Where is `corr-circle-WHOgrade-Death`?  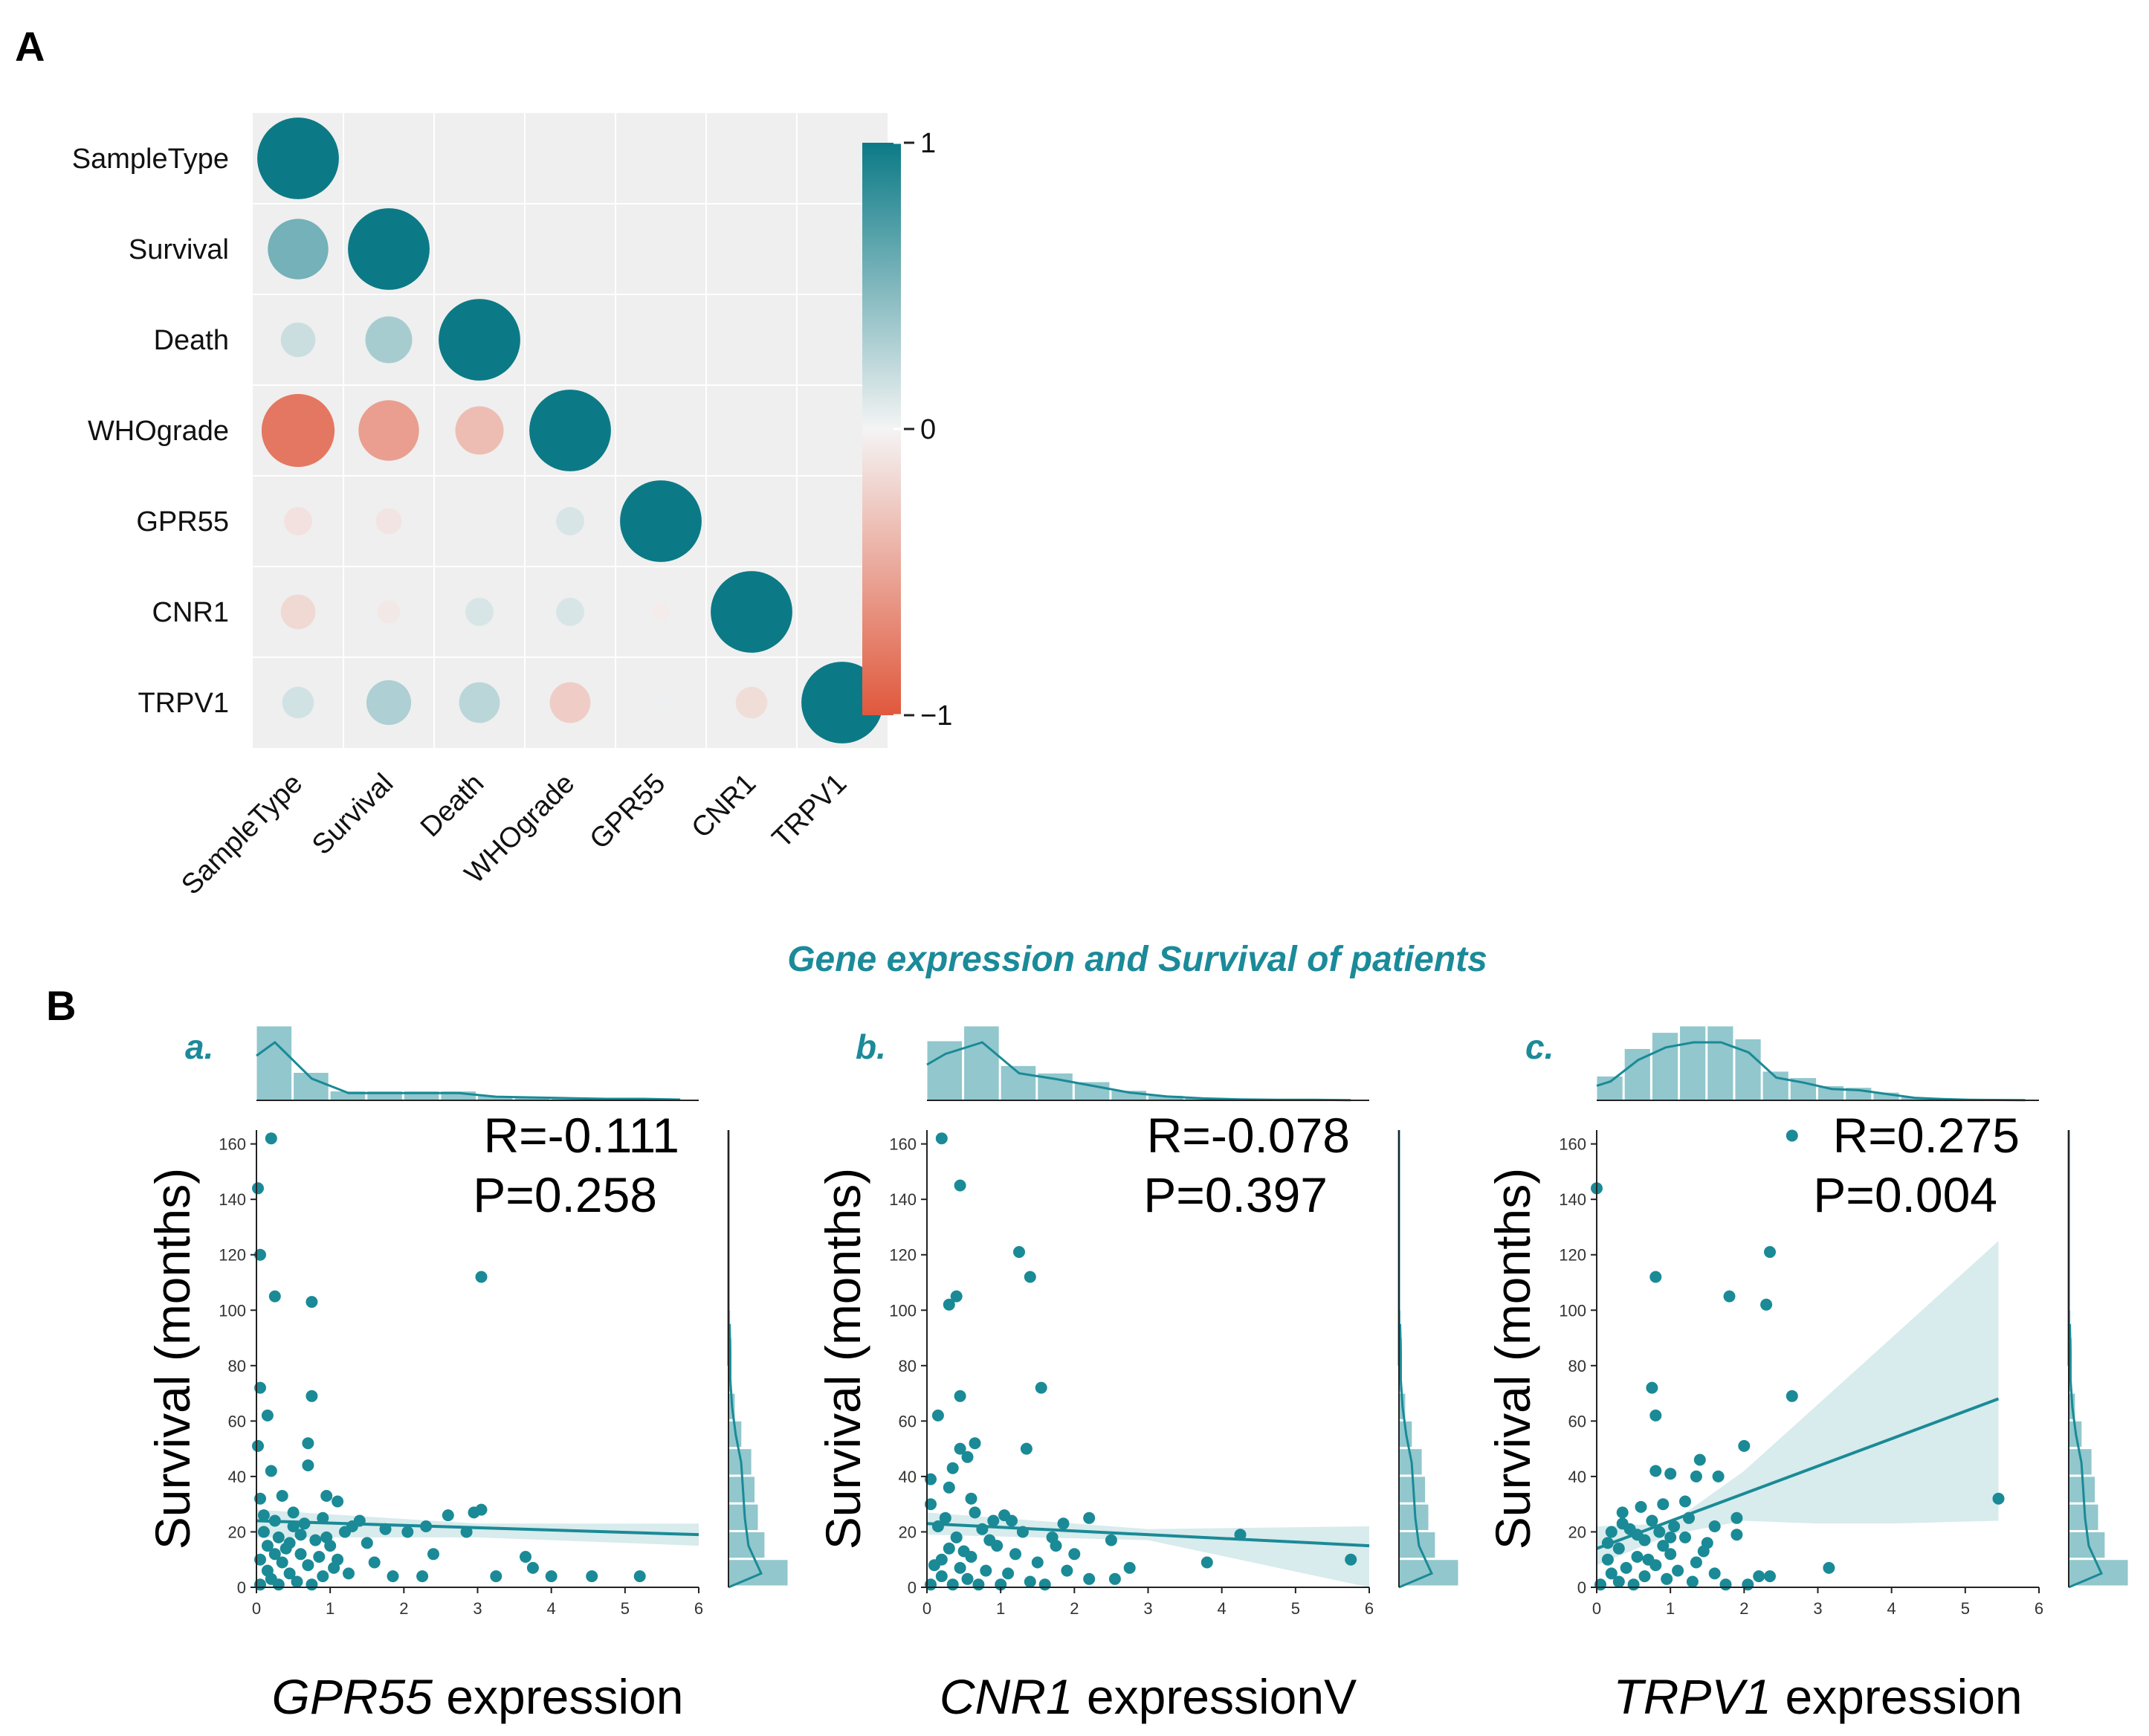
corr-circle-WHOgrade-Death is located at coordinates (479, 430).